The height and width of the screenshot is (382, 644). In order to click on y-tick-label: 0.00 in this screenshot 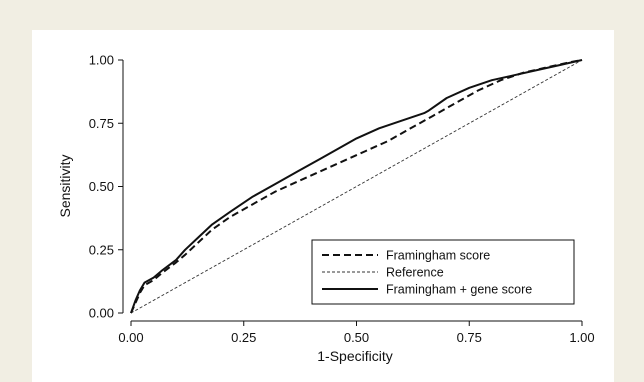, I will do `click(101, 313)`.